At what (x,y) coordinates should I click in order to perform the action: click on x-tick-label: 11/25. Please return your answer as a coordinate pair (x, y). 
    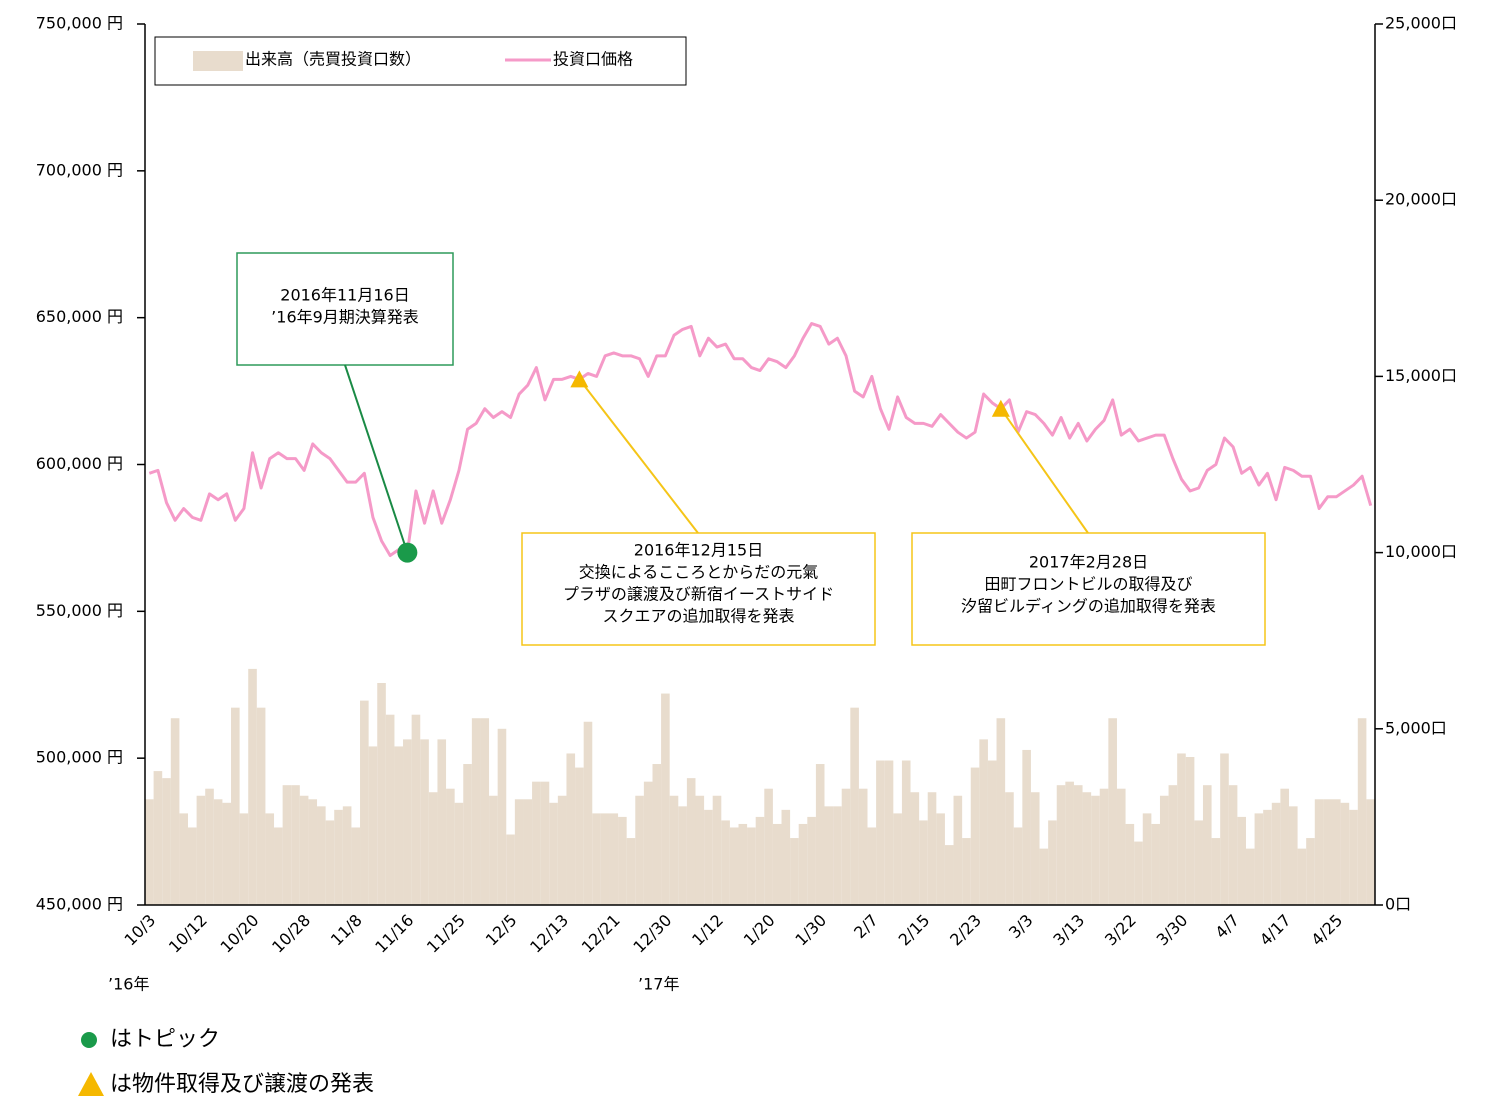
    Looking at the image, I should click on (446, 934).